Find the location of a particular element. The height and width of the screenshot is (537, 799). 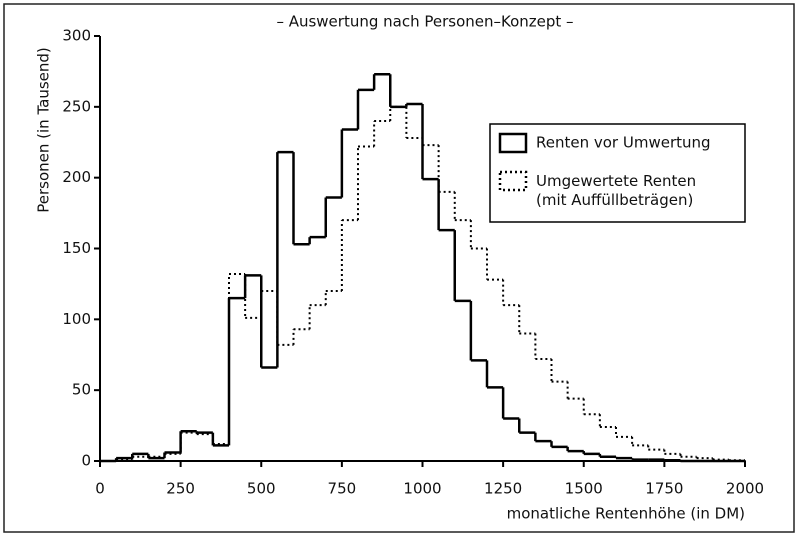

x-tick-label: 1250 is located at coordinates (503, 489).